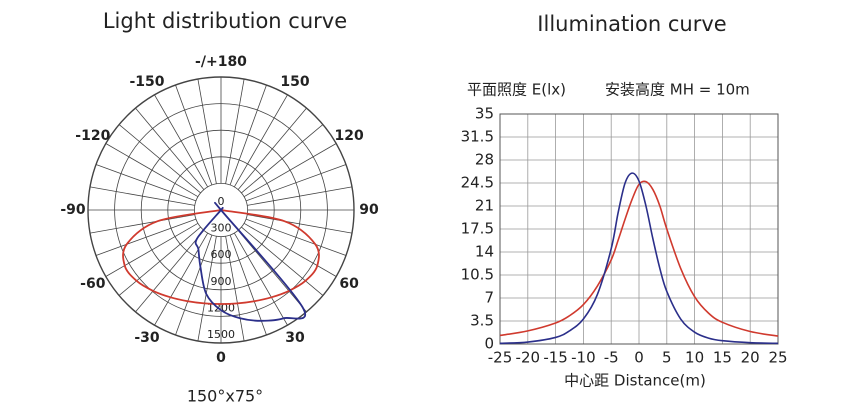 Image resolution: width=850 pixels, height=417 pixels. What do you see at coordinates (694, 358) in the screenshot?
I see `x-tick-label: 10` at bounding box center [694, 358].